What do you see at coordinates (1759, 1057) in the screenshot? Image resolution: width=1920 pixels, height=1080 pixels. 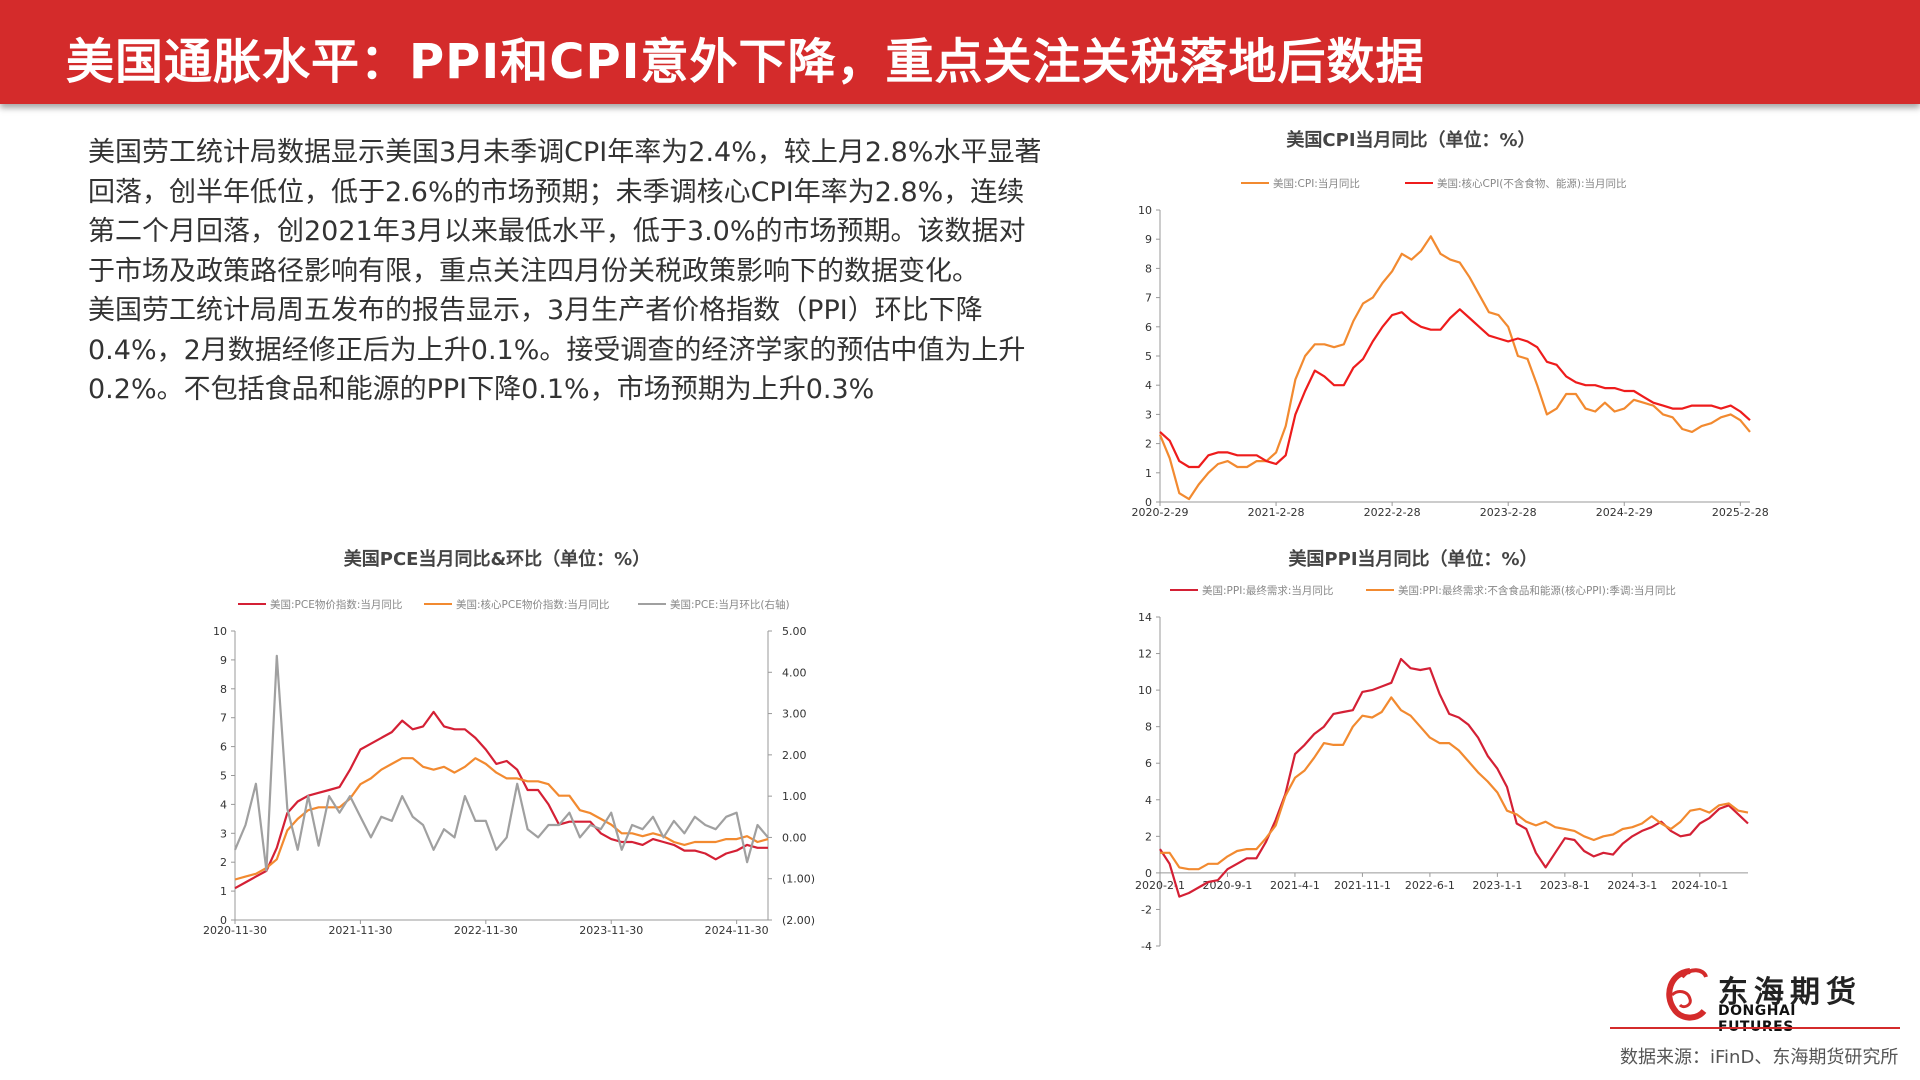 I see `data-source: 数据来源：iFinD、东海期货研究所` at bounding box center [1759, 1057].